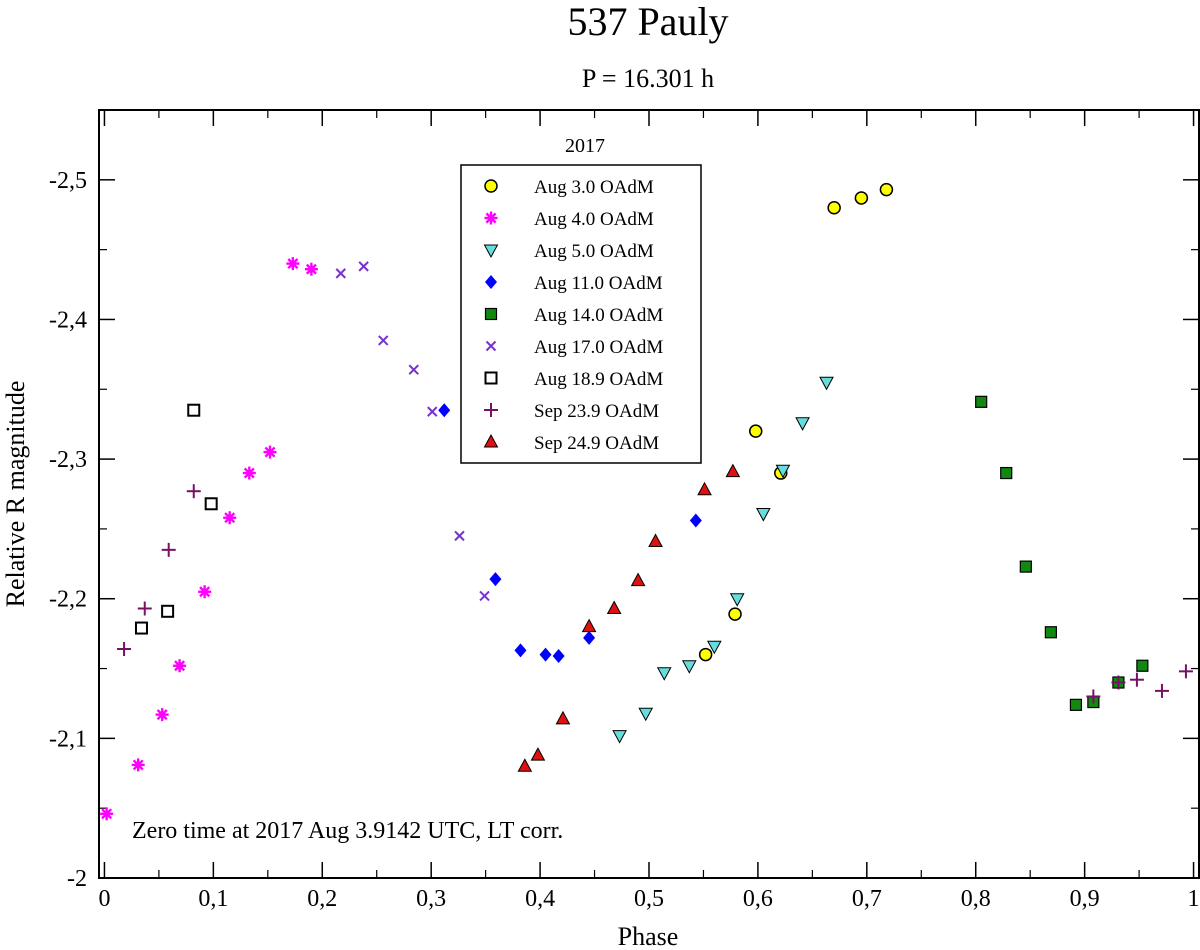 Image resolution: width=1200 pixels, height=950 pixels. Describe the element at coordinates (598, 283) in the screenshot. I see `legend-label: Aug 11.0 OAdM` at that location.